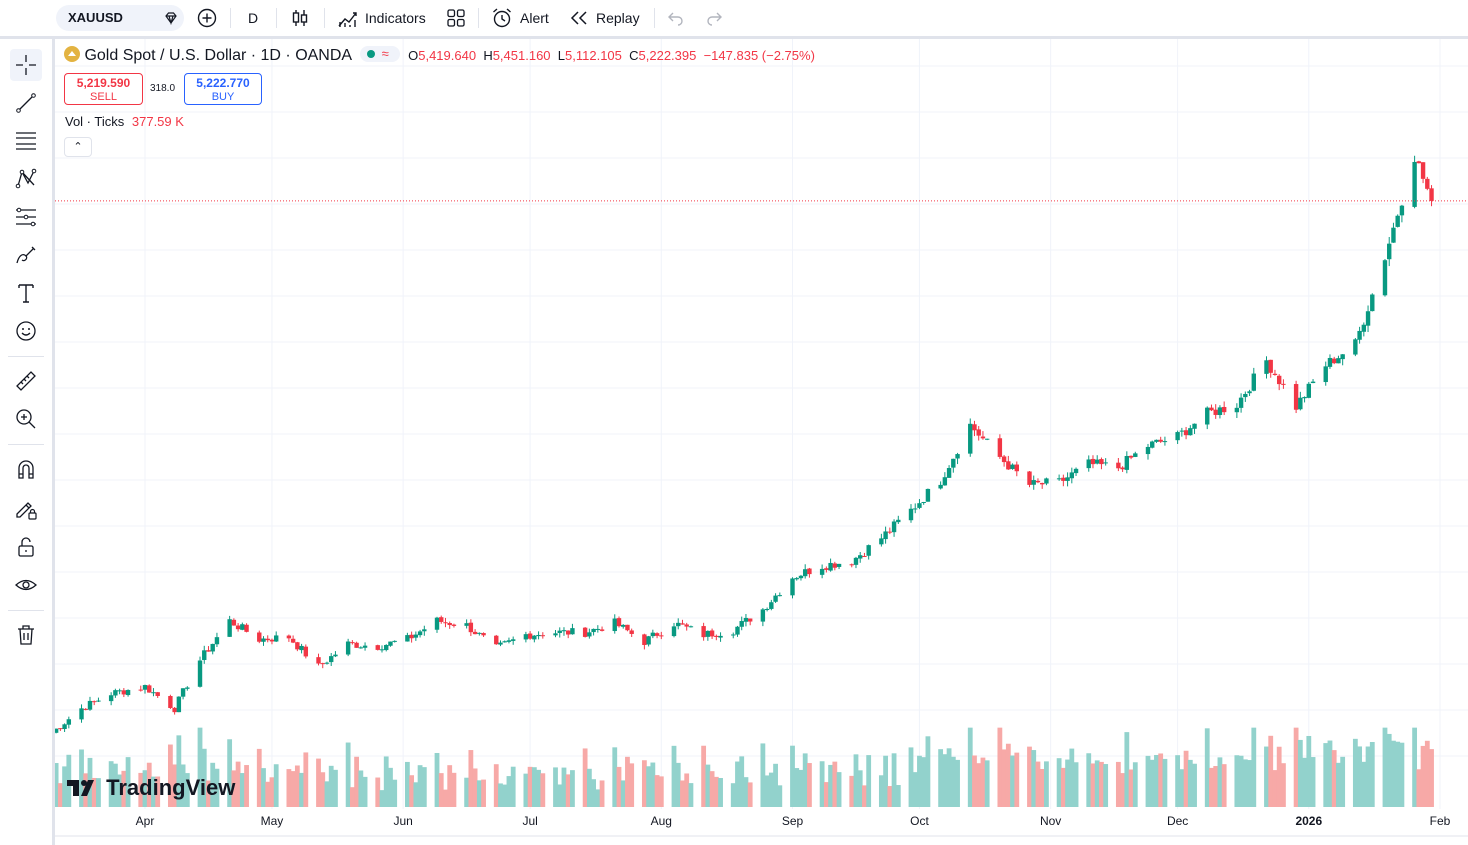 Image resolution: width=1468 pixels, height=845 pixels. What do you see at coordinates (26, 635) in the screenshot?
I see `remove-drawings-tool` at bounding box center [26, 635].